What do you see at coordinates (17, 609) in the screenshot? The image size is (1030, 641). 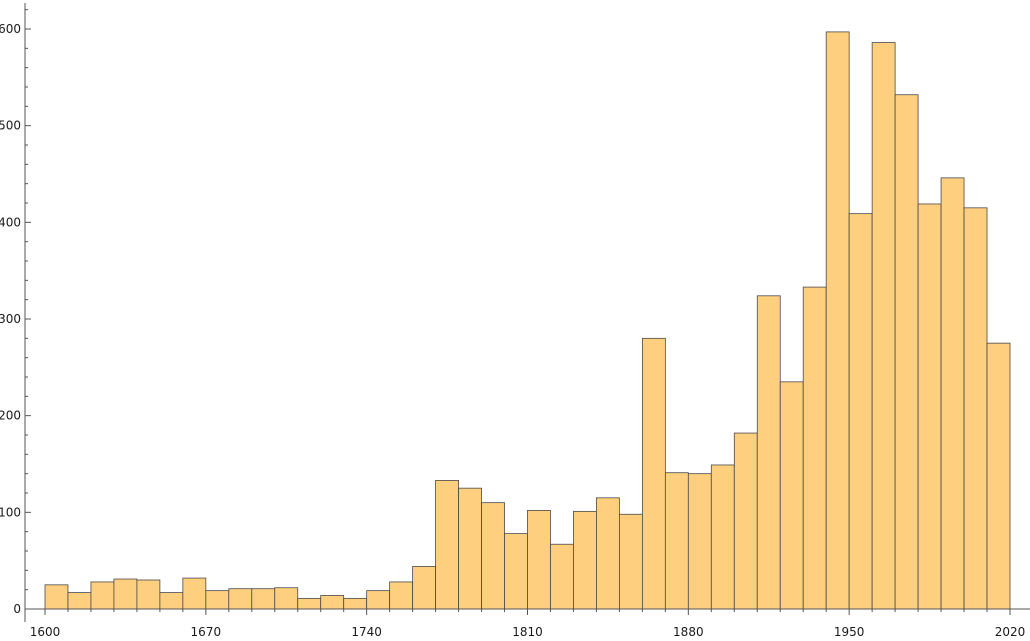 I see `y-tick-label: 0` at bounding box center [17, 609].